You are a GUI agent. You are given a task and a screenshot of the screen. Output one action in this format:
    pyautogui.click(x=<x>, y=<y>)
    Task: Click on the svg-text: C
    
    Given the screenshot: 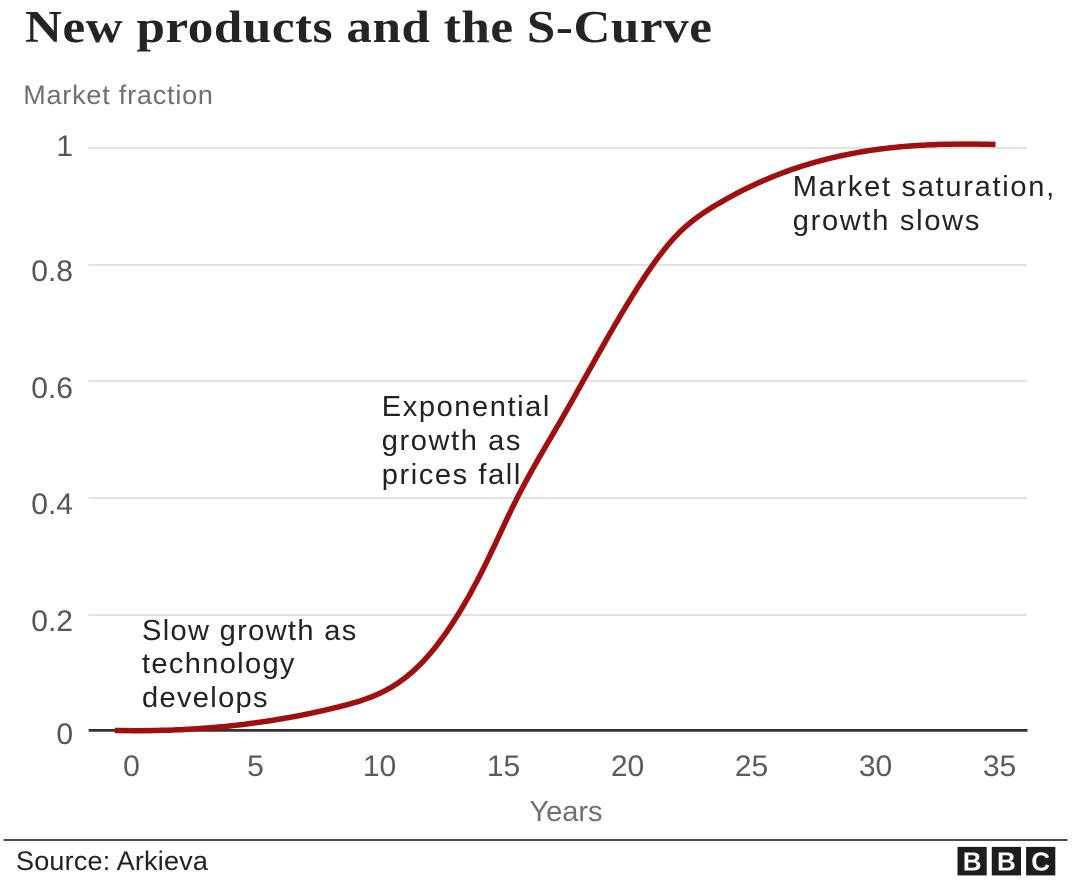 What is the action you would take?
    pyautogui.click(x=1040, y=861)
    